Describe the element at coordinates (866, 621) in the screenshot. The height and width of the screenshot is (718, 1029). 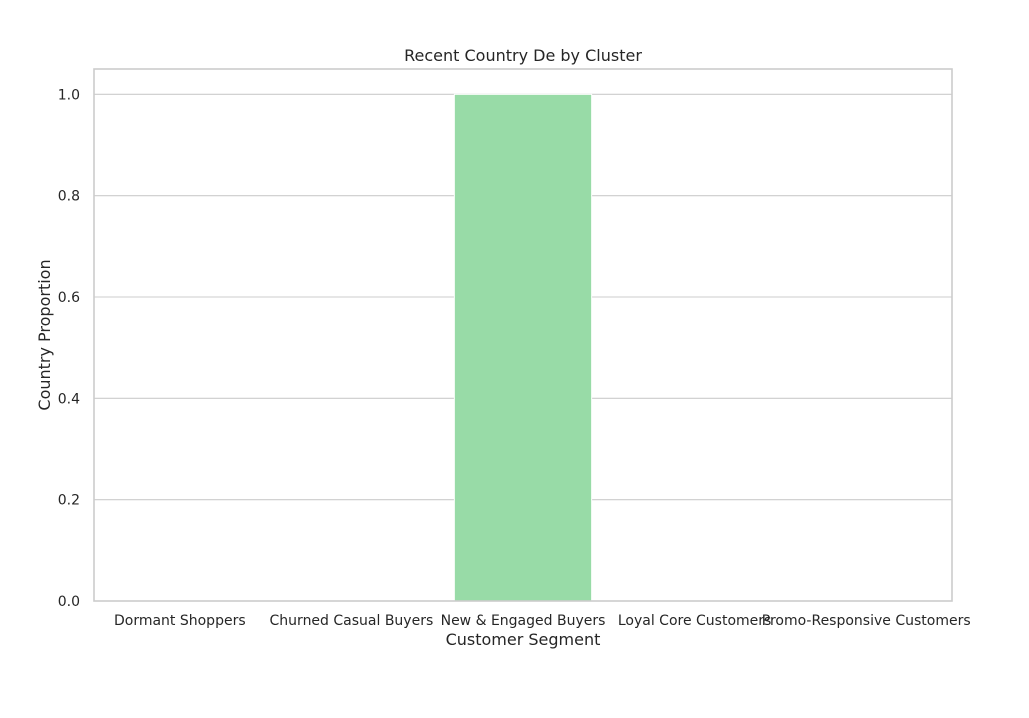
I see `x-tick-label: Promo-Responsive Customers` at that location.